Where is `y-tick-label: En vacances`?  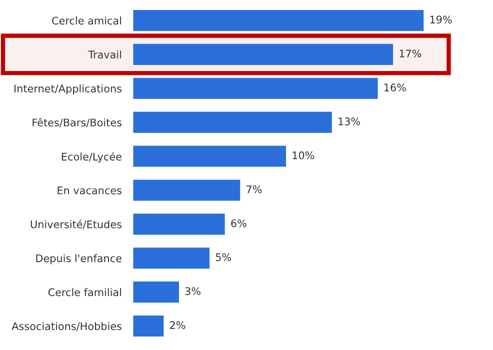
y-tick-label: En vacances is located at coordinates (90, 190).